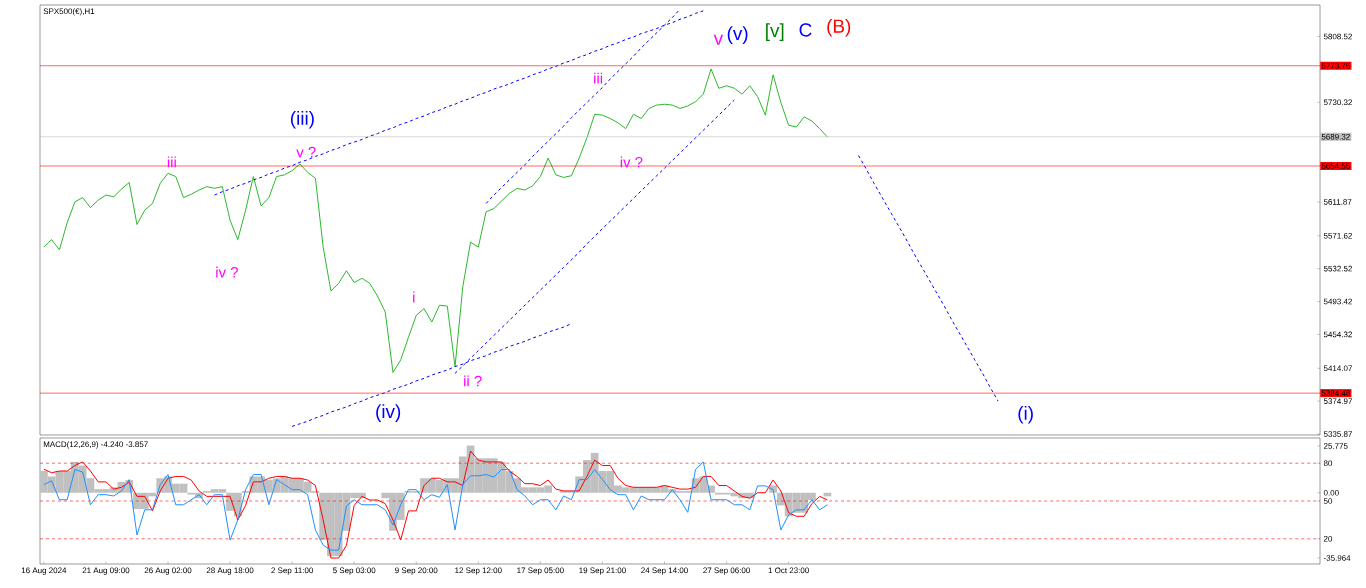 This screenshot has height=588, width=1366. What do you see at coordinates (805, 30) in the screenshot?
I see `annotation: C` at bounding box center [805, 30].